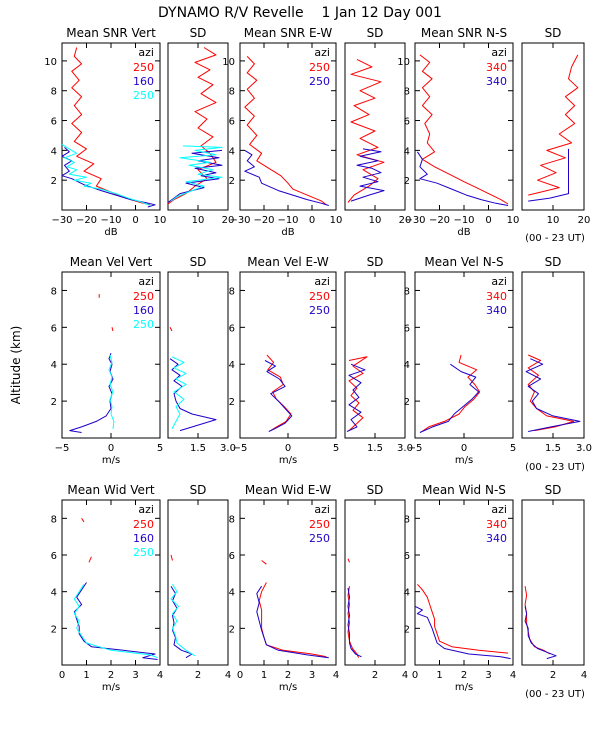  Describe the element at coordinates (287, 232) in the screenshot. I see `x-axis-label: dB` at that location.